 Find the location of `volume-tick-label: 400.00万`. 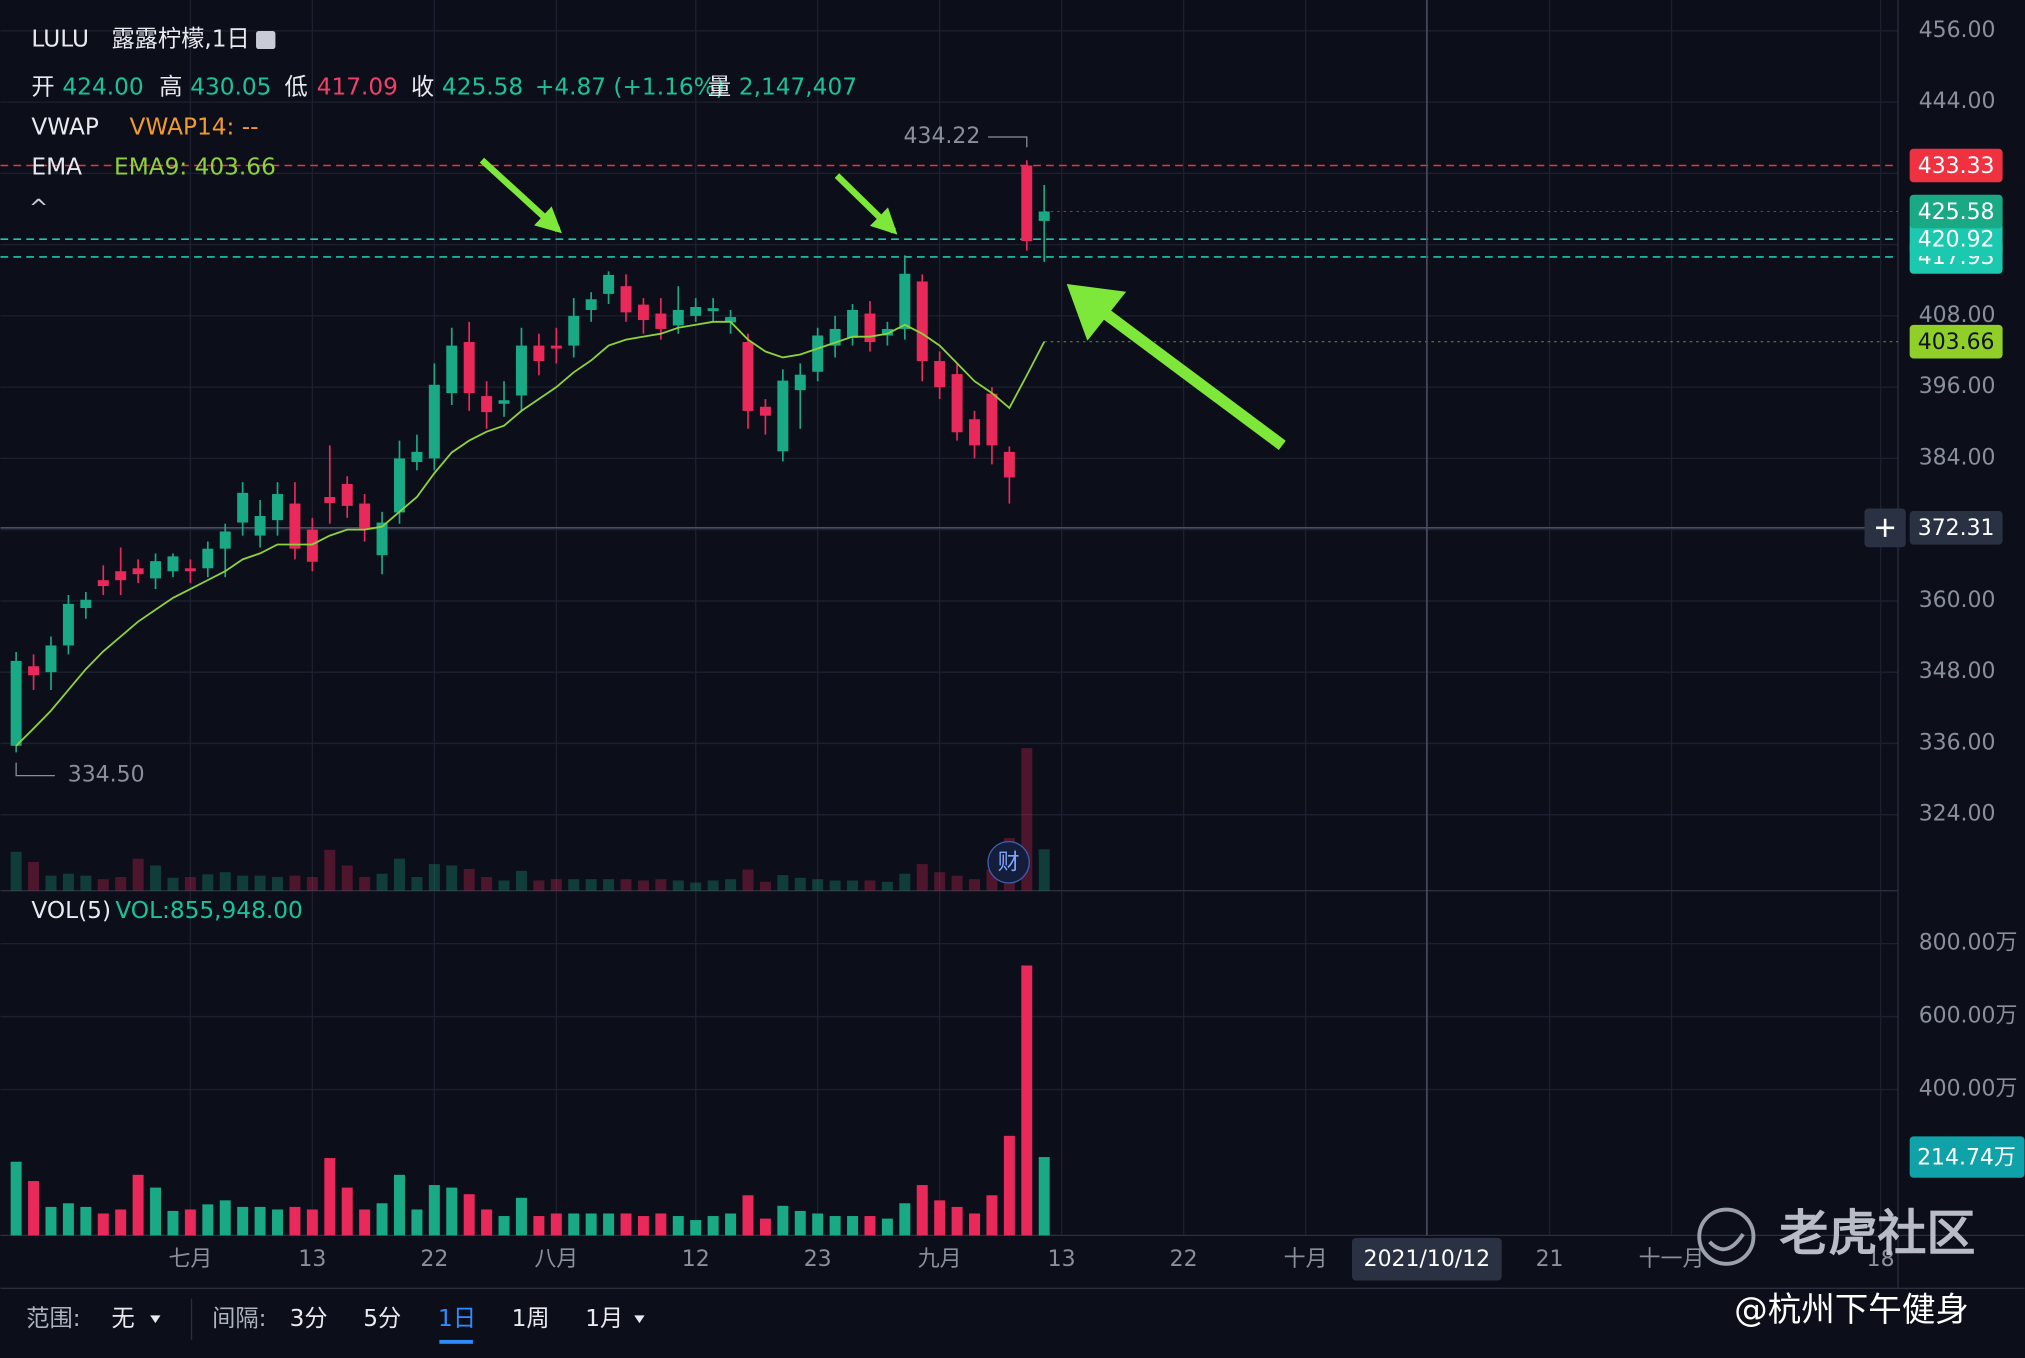

volume-tick-label: 400.00万 is located at coordinates (1968, 1088).